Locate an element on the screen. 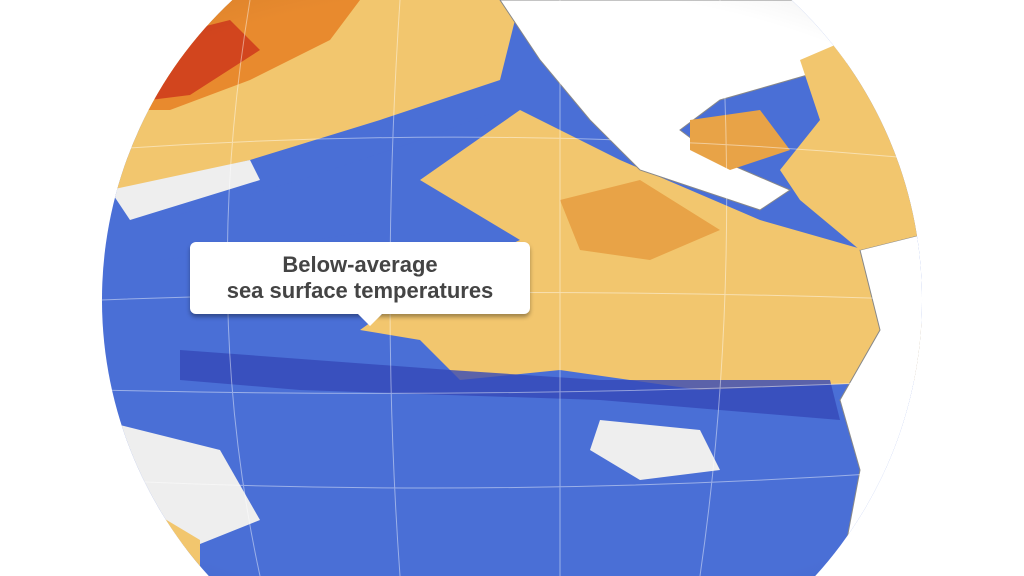  annotation-line-2: sea surface temperatures is located at coordinates (360, 290).